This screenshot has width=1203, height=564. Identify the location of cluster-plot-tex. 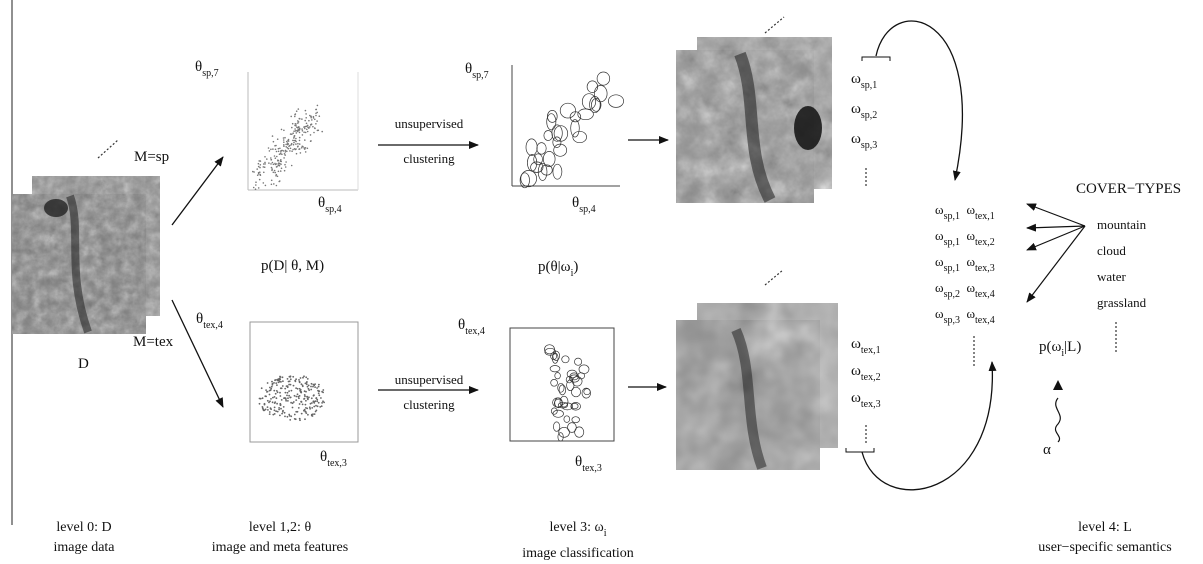
(562, 384).